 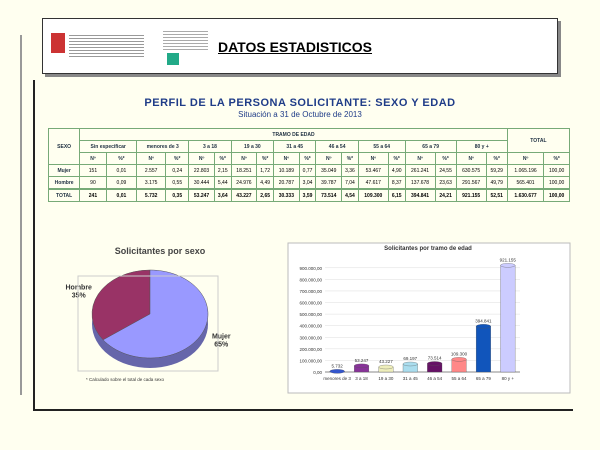 What do you see at coordinates (310, 291) in the screenshot?
I see `y-tick-label: 700.000,00` at bounding box center [310, 291].